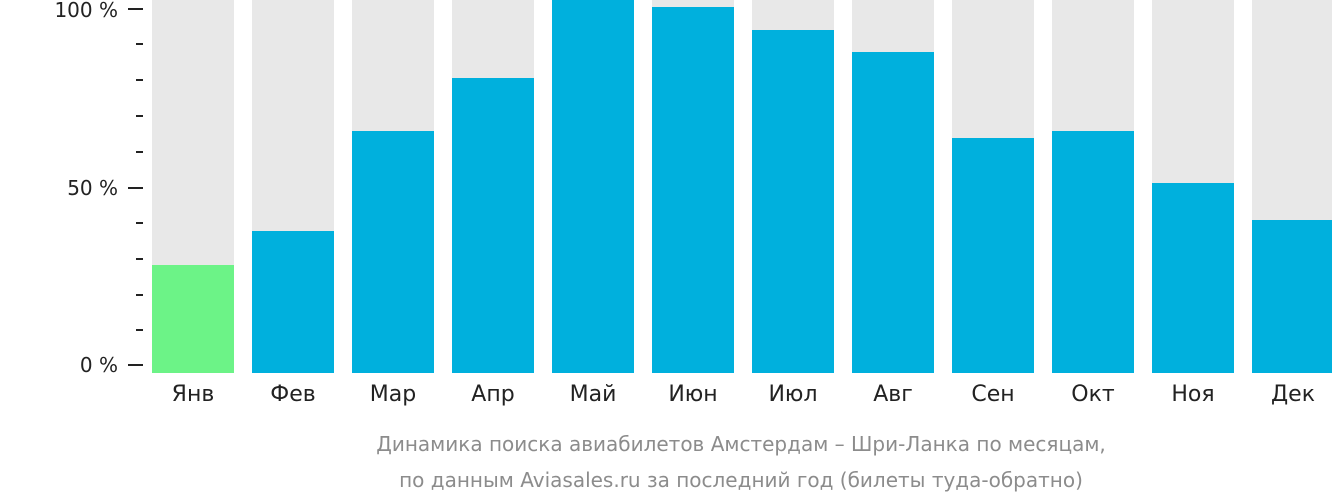 Image resolution: width=1332 pixels, height=502 pixels. What do you see at coordinates (1193, 394) in the screenshot?
I see `x-tick-label: Ноя` at bounding box center [1193, 394].